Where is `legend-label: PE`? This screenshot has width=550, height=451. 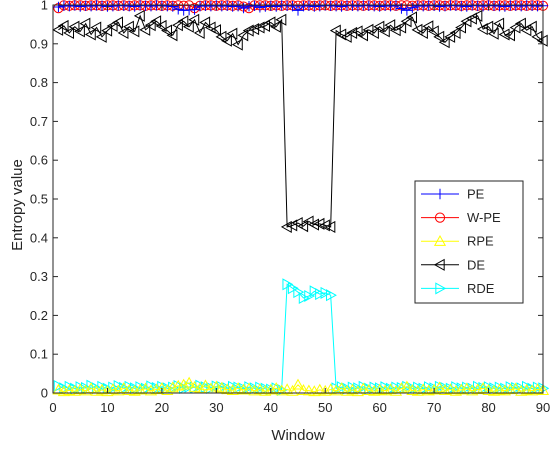
legend-label: PE is located at coordinates (476, 194).